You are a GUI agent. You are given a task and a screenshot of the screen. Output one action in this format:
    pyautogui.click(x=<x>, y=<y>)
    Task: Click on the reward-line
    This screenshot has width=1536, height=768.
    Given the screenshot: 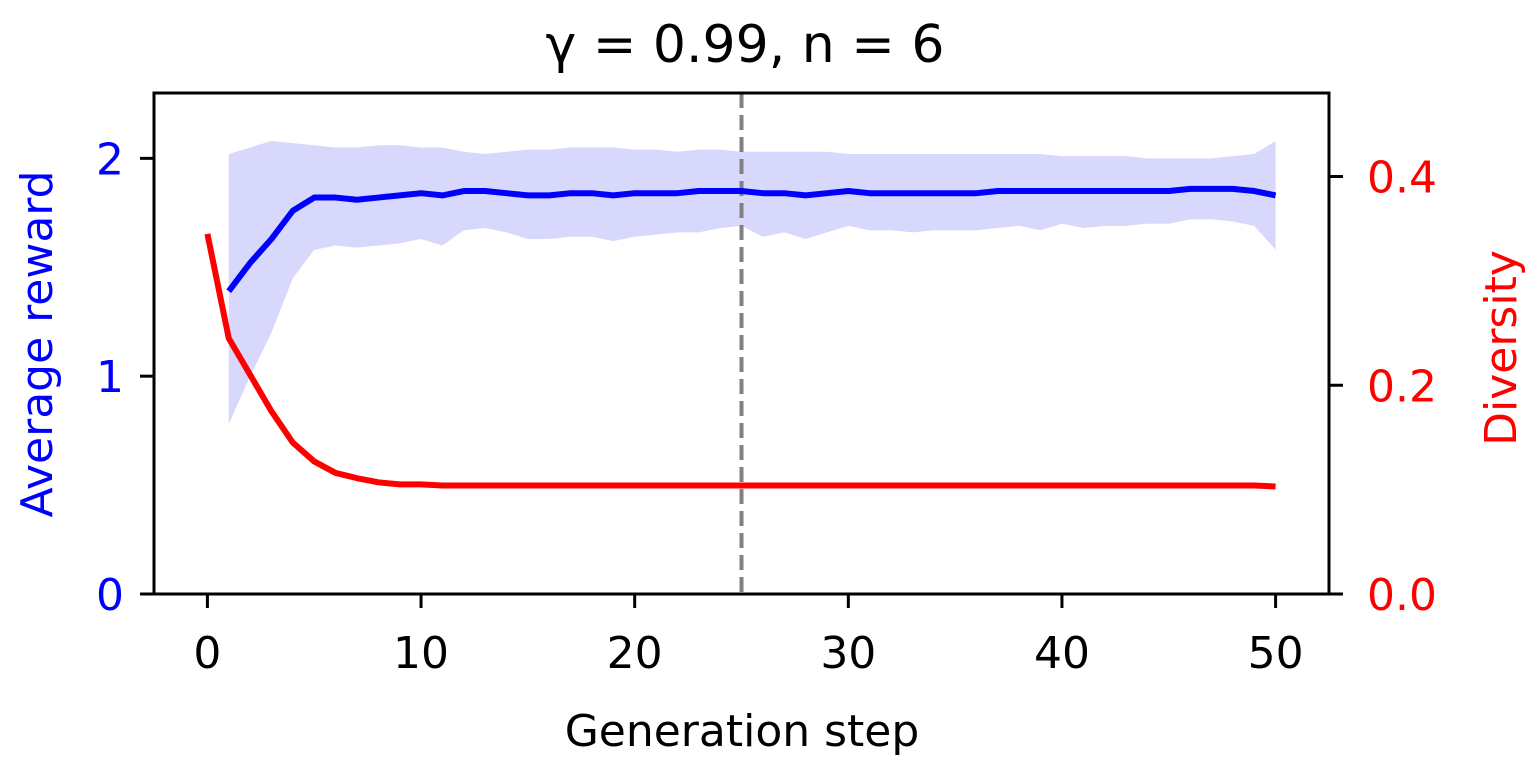 What is the action you would take?
    pyautogui.click(x=751, y=239)
    